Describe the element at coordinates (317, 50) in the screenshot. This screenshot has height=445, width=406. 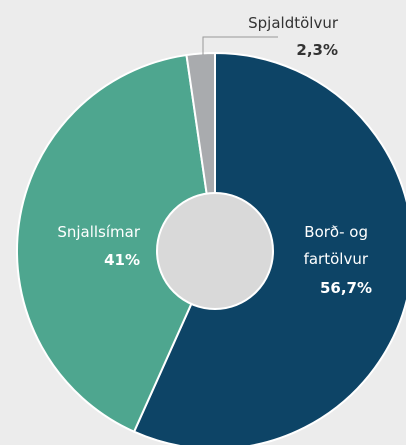
I see `value-label: 2,3%` at that location.